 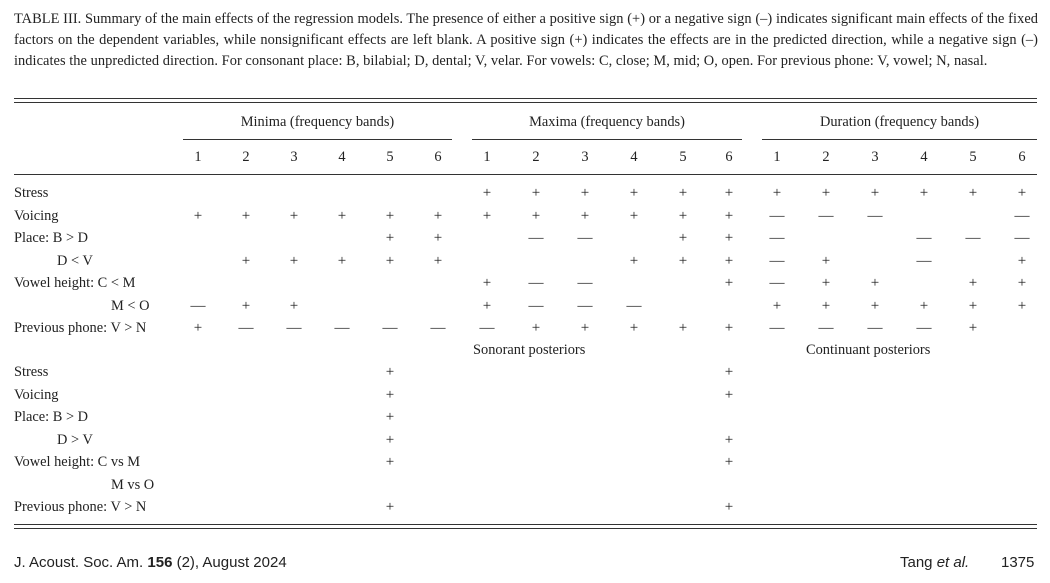 What do you see at coordinates (868, 350) in the screenshot?
I see `subheader-continuant-posteriors: Continuant posteriors` at bounding box center [868, 350].